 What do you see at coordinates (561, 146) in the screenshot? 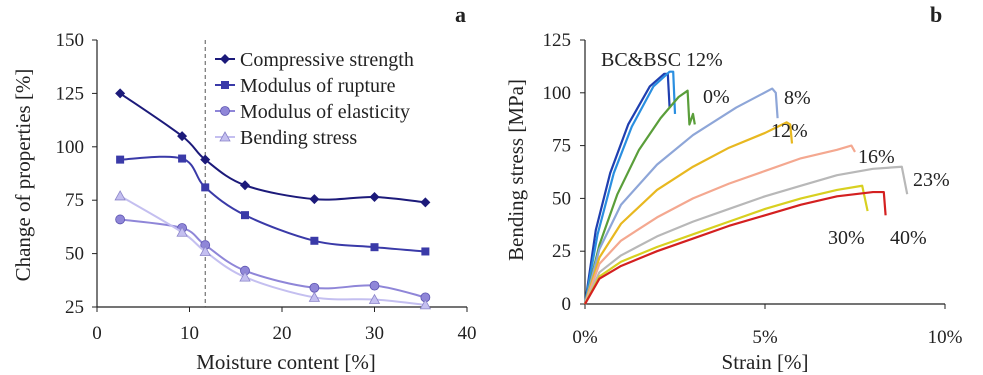
I see `panel-b-y-tick-label: 75` at bounding box center [561, 146].